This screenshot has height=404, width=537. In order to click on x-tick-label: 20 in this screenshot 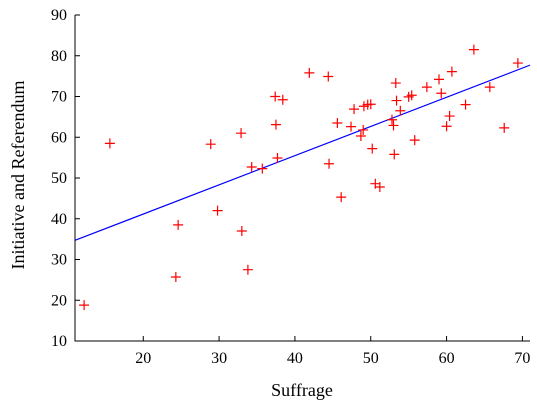, I will do `click(143, 358)`.